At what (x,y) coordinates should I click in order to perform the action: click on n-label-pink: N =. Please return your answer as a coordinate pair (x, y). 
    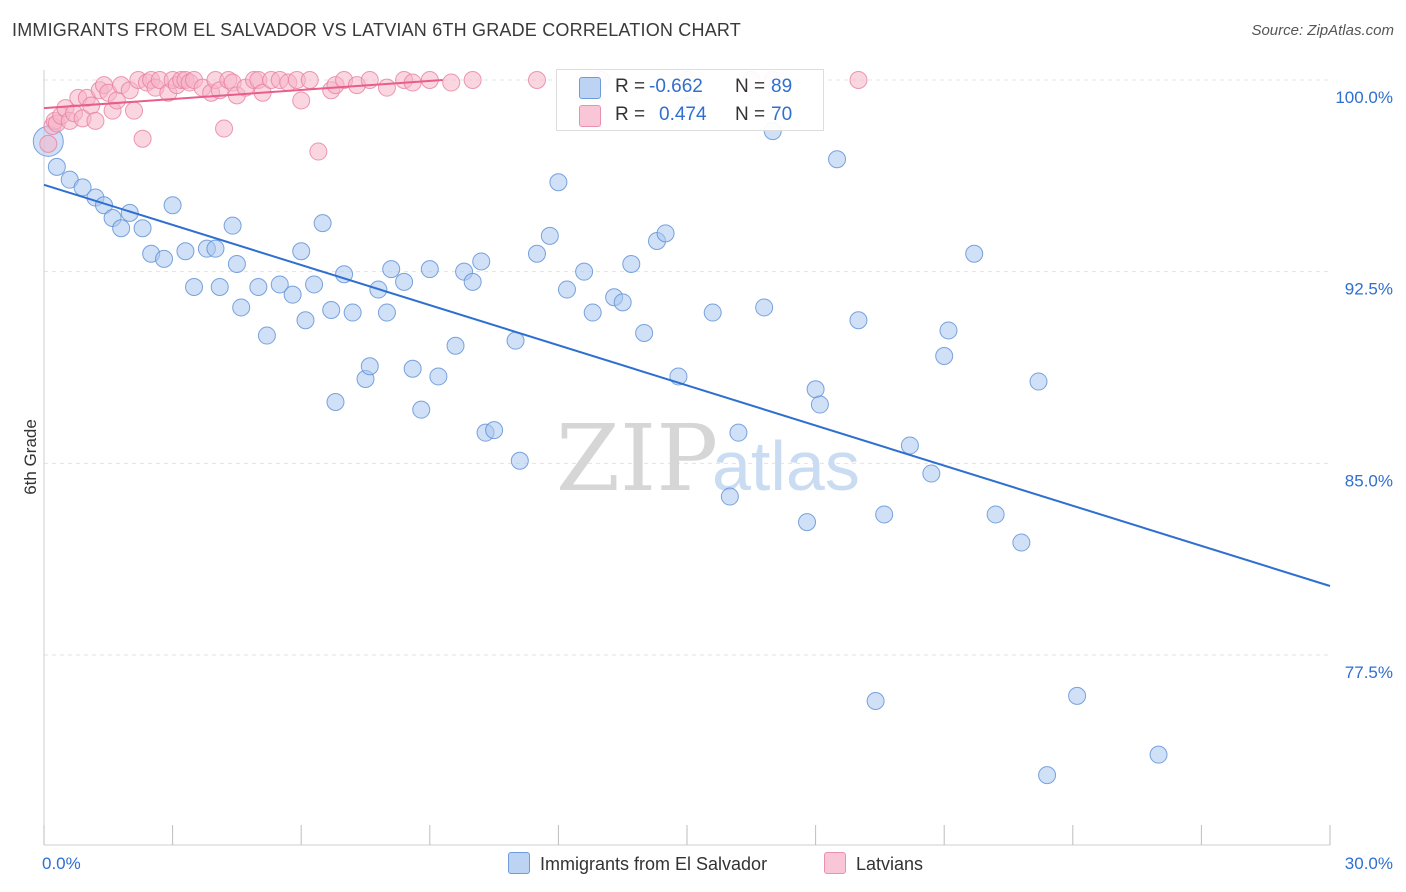
    Looking at the image, I should click on (750, 114).